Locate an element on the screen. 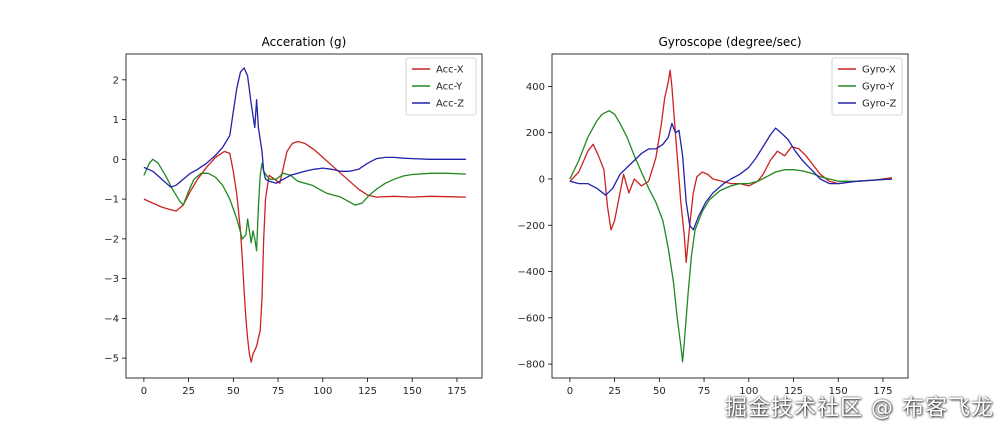 This screenshot has height=432, width=1008. y-tick-label: −600 is located at coordinates (531, 318).